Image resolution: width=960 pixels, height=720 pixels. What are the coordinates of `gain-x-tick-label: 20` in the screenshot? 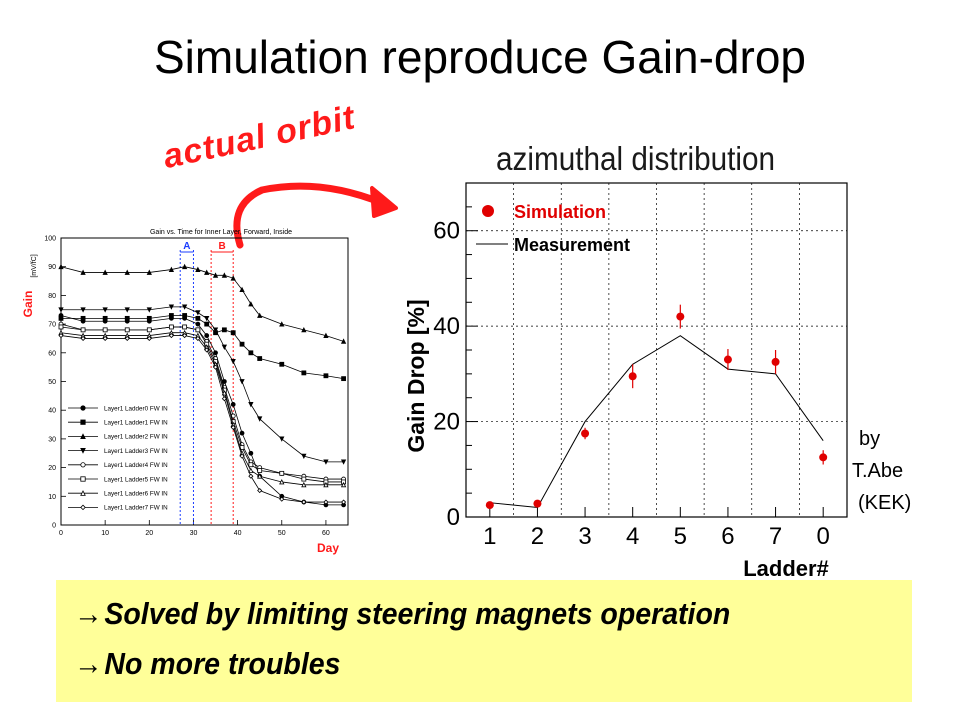 It's located at (149, 533).